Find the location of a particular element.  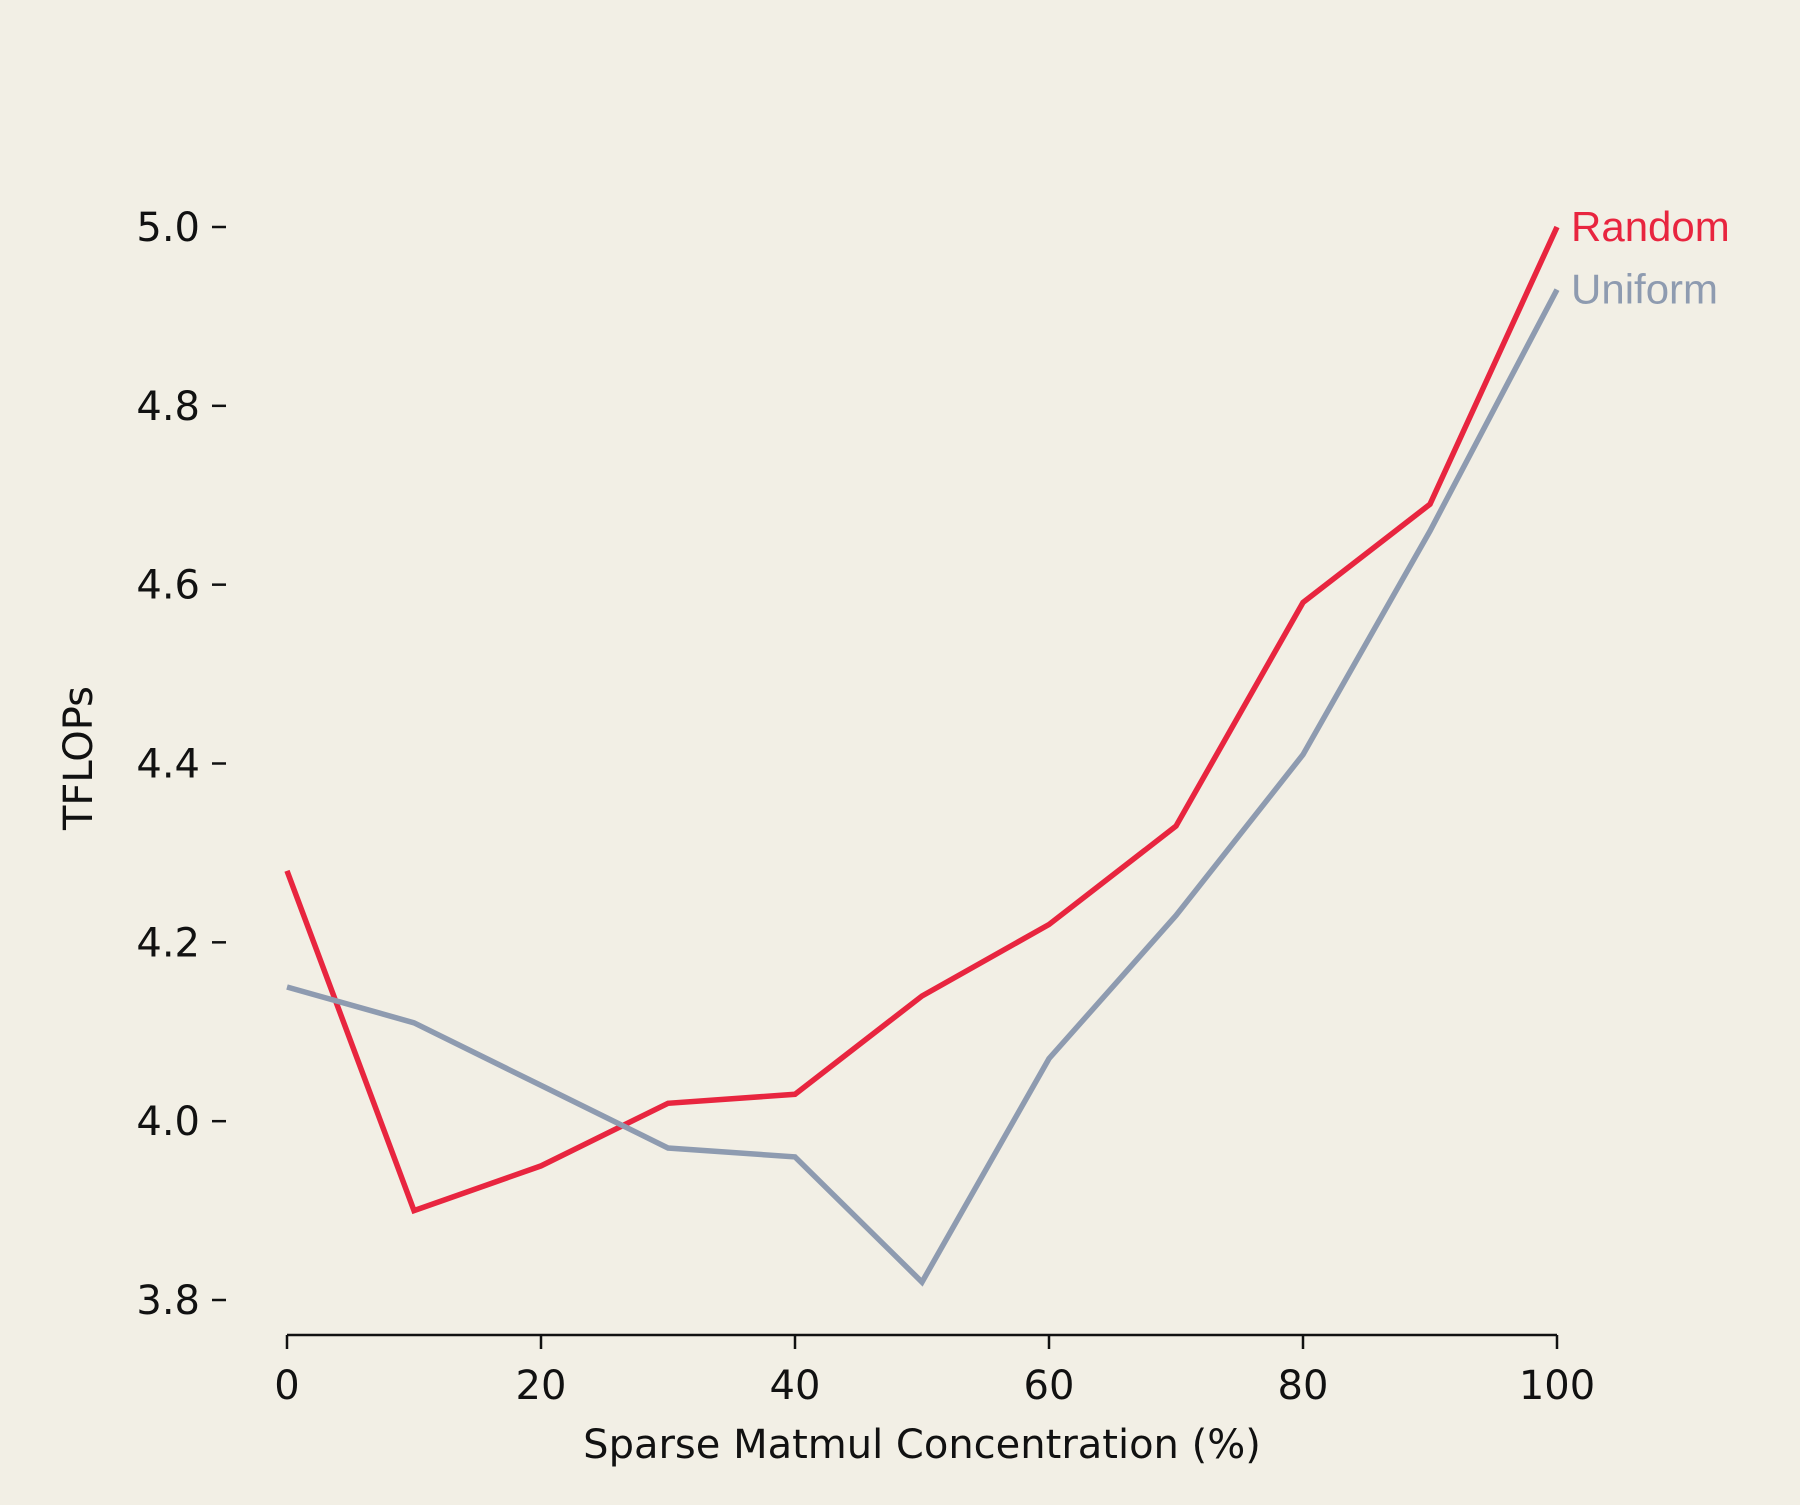

y-axis: 3.8 4.0 4.2 4.4 4.6 4.8 5.0 is located at coordinates (181, 764).